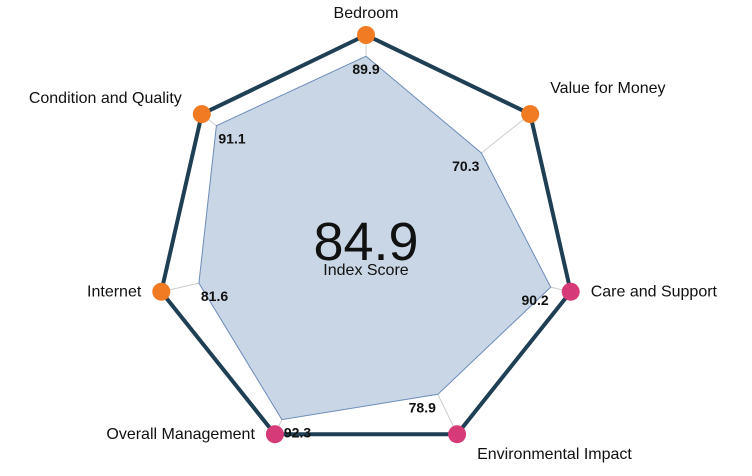  Describe the element at coordinates (366, 13) in the screenshot. I see `axis-label-bedroom: Bedroom` at that location.